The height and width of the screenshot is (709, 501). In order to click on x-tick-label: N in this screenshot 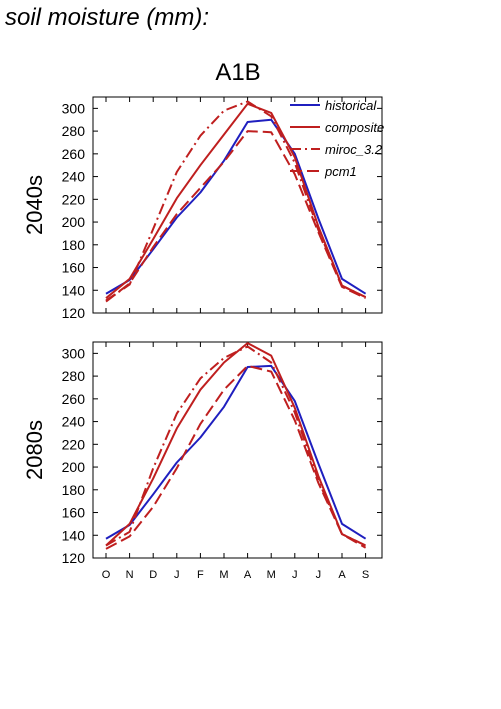, I will do `click(130, 575)`.